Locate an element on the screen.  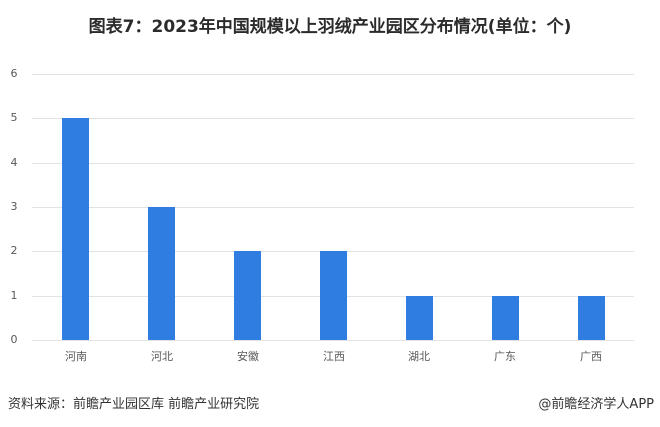
x-axis-tick-label: 河北 is located at coordinates (162, 356).